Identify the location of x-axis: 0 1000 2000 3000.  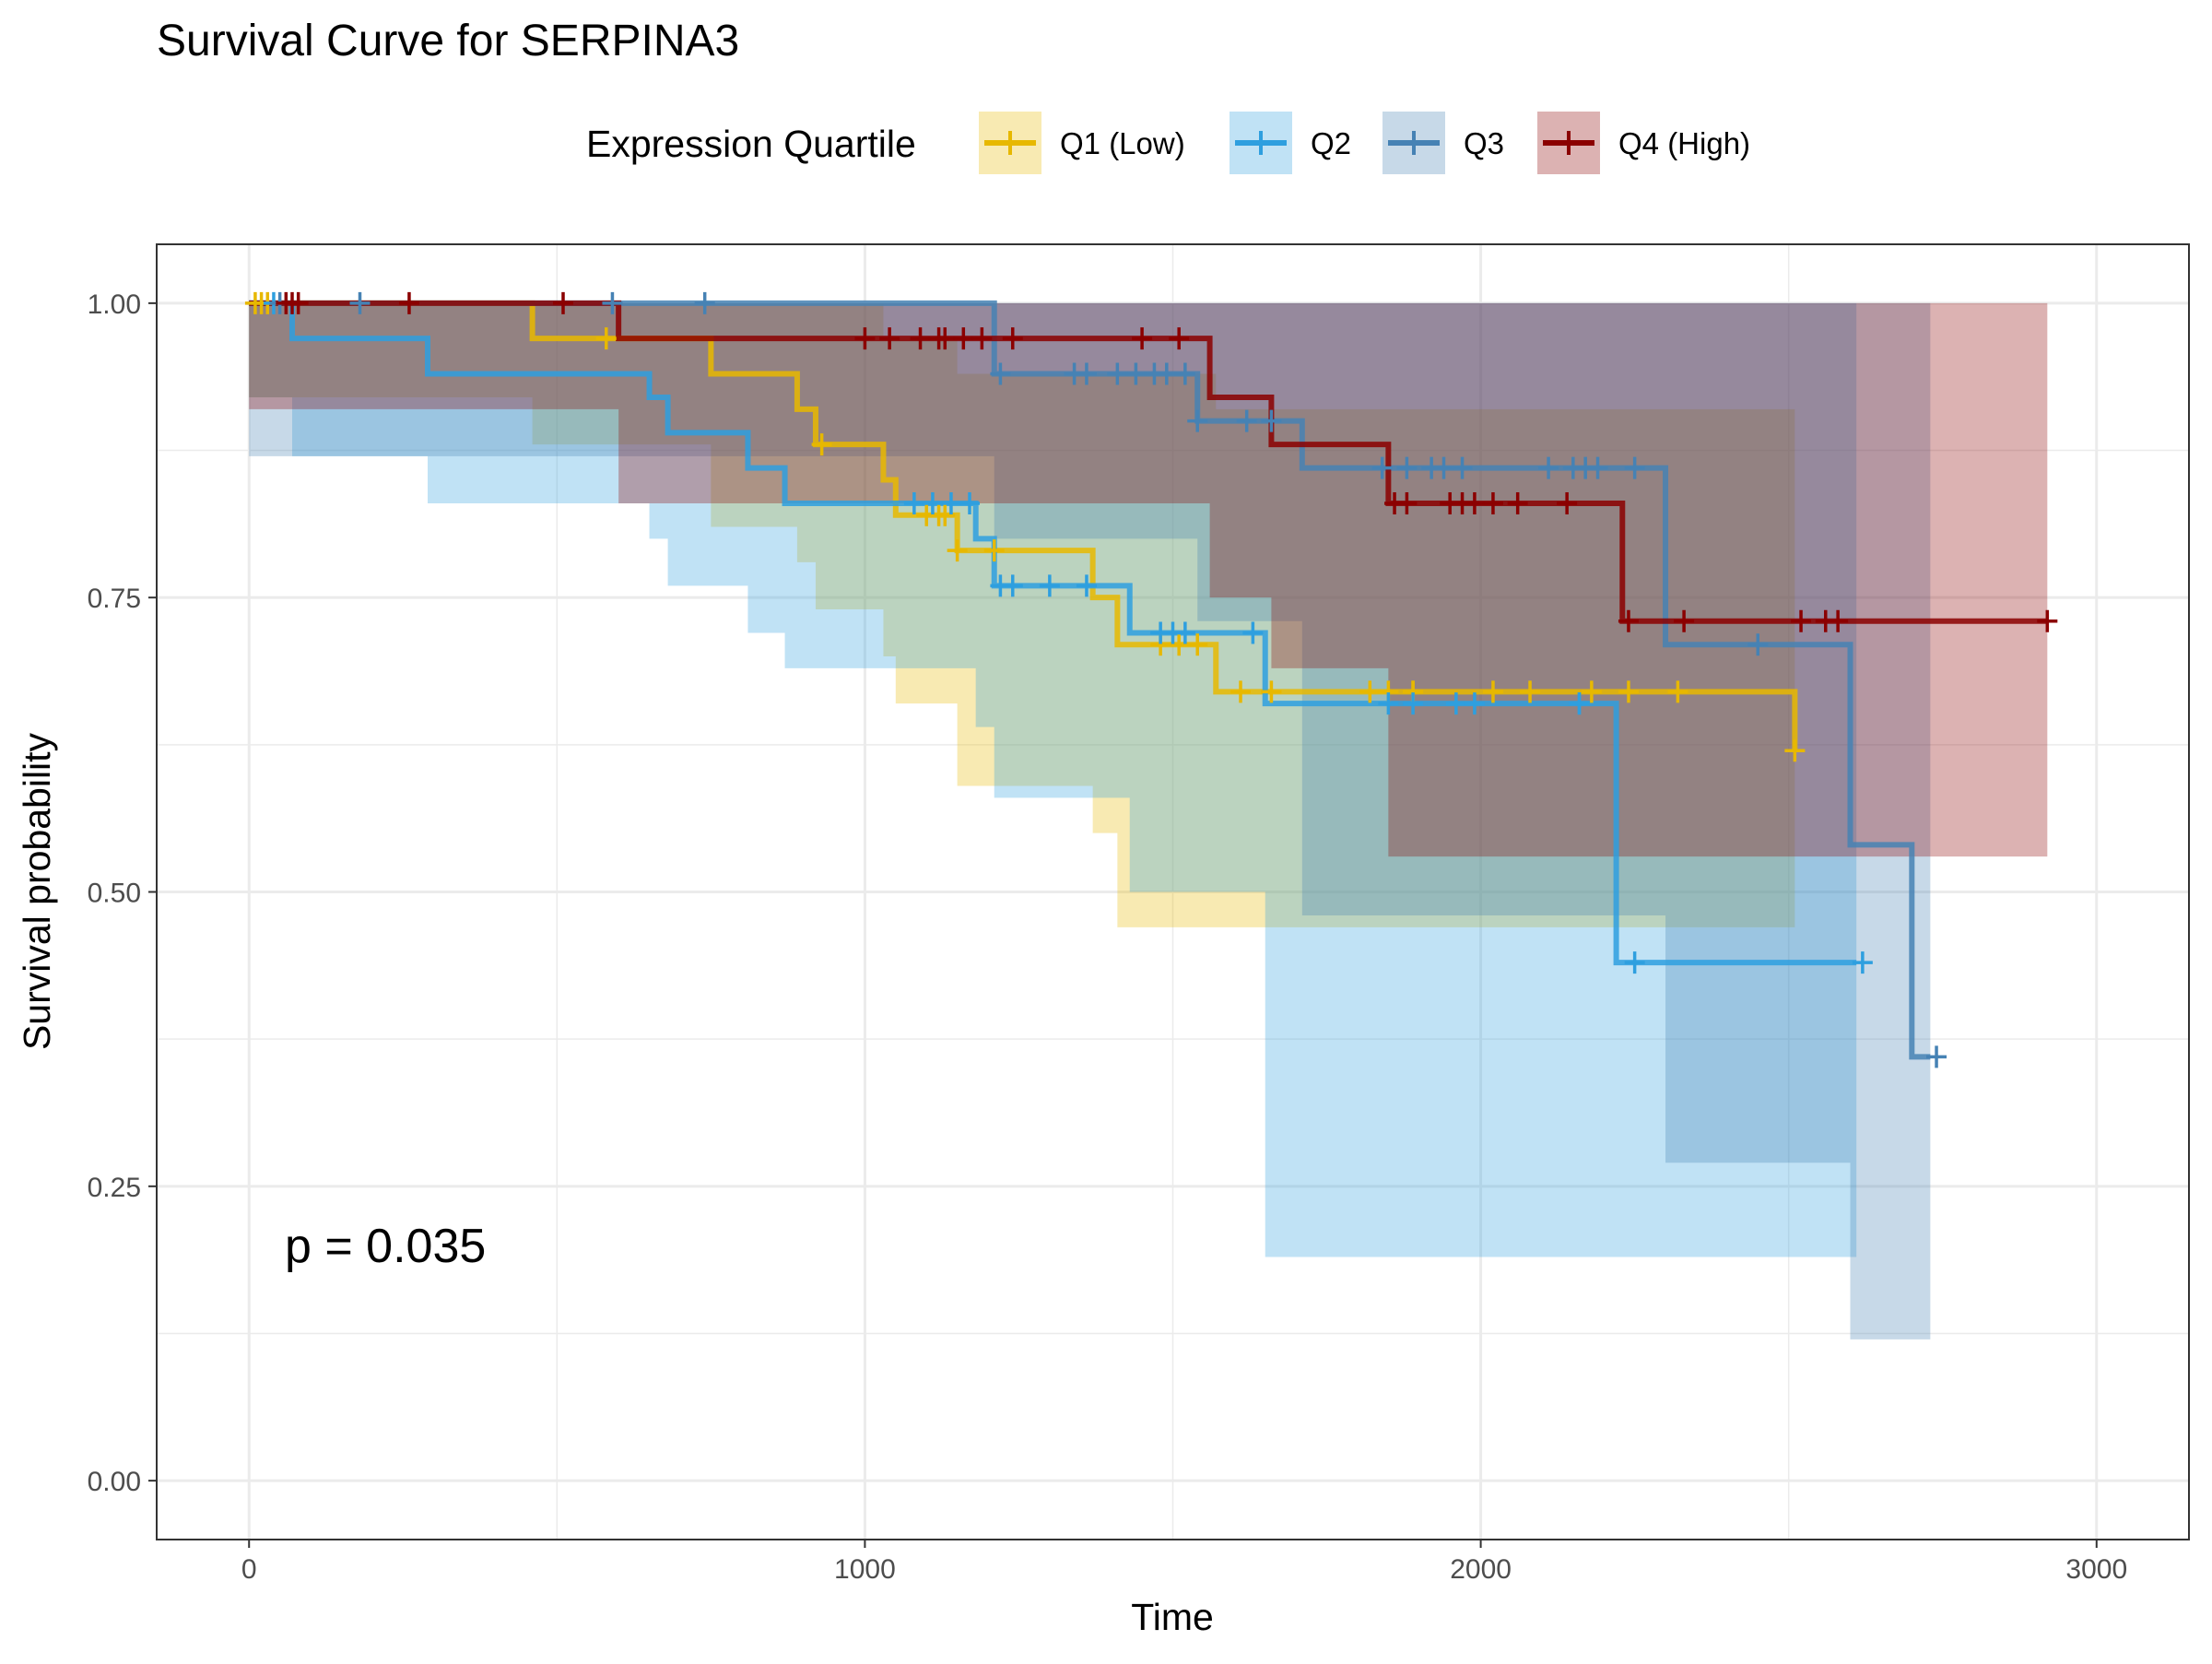
(1184, 1562).